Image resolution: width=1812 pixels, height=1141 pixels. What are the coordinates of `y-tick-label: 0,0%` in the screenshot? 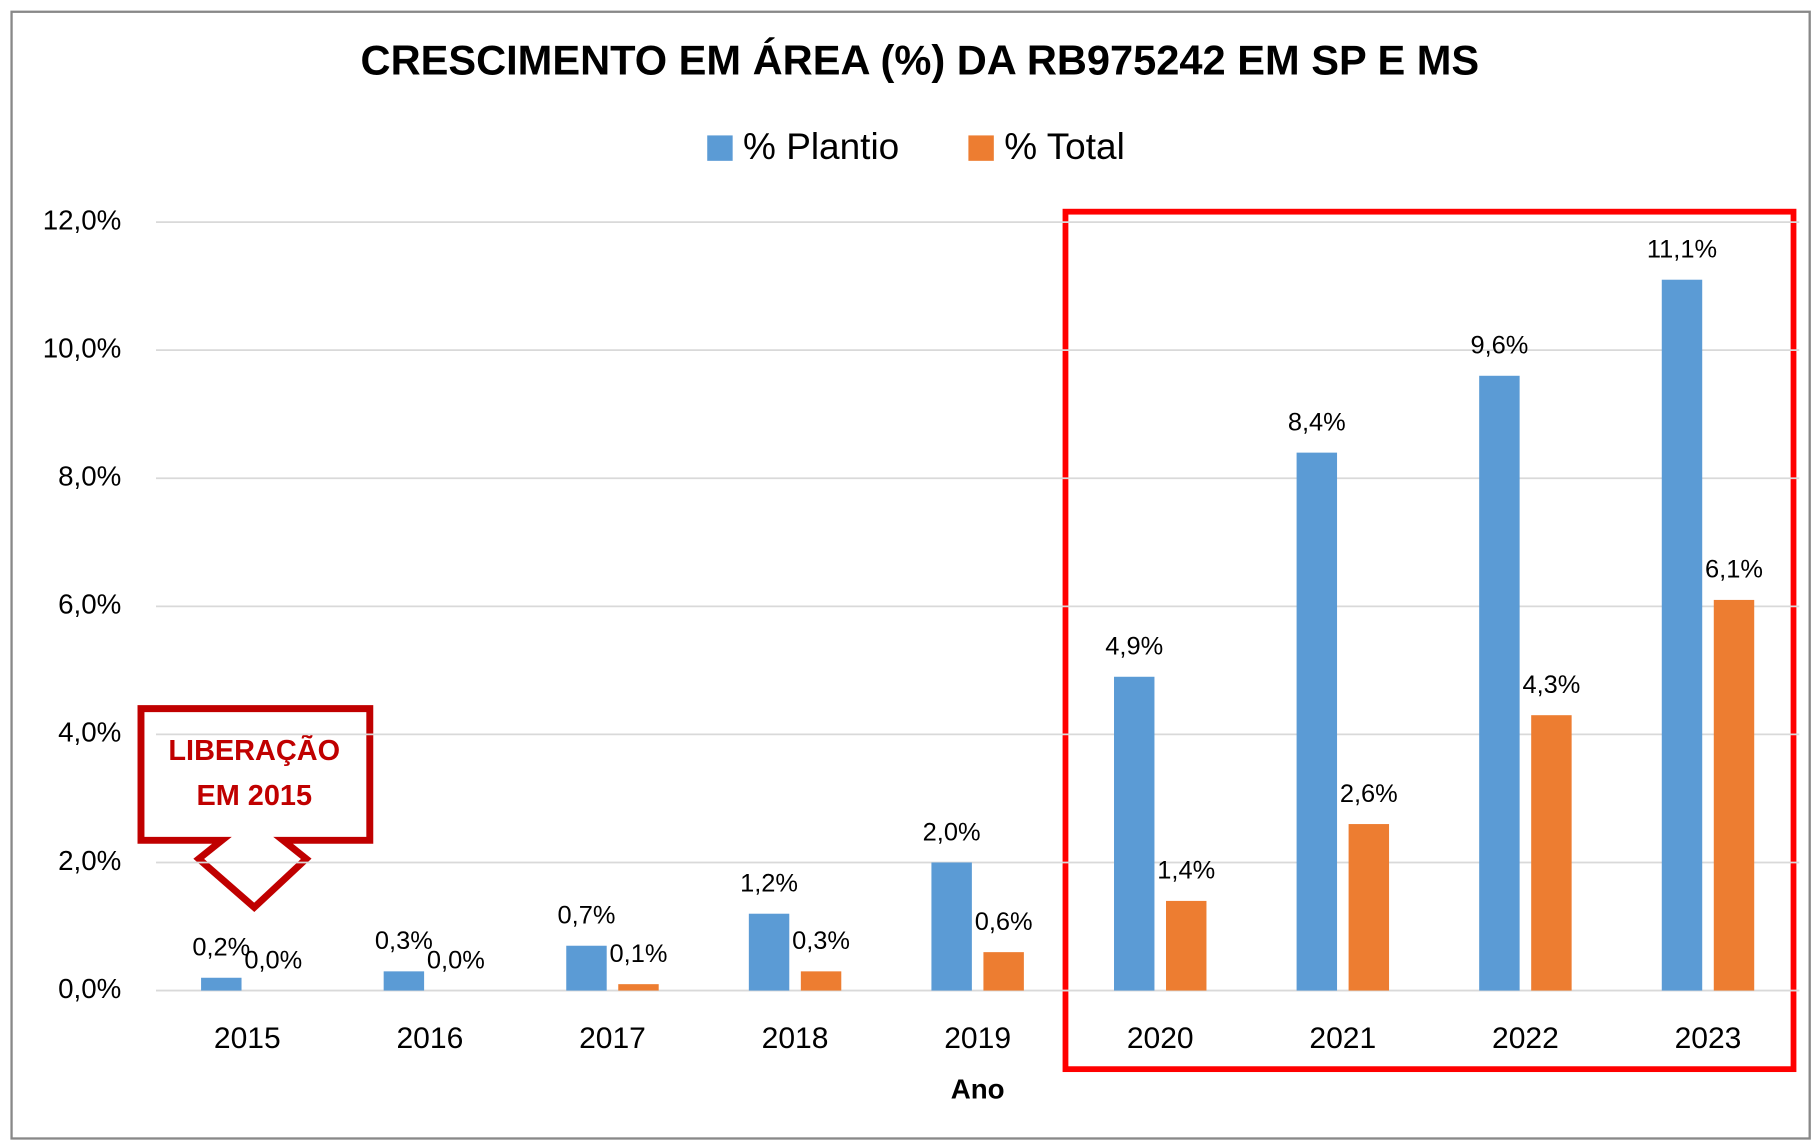 It's located at (89, 988).